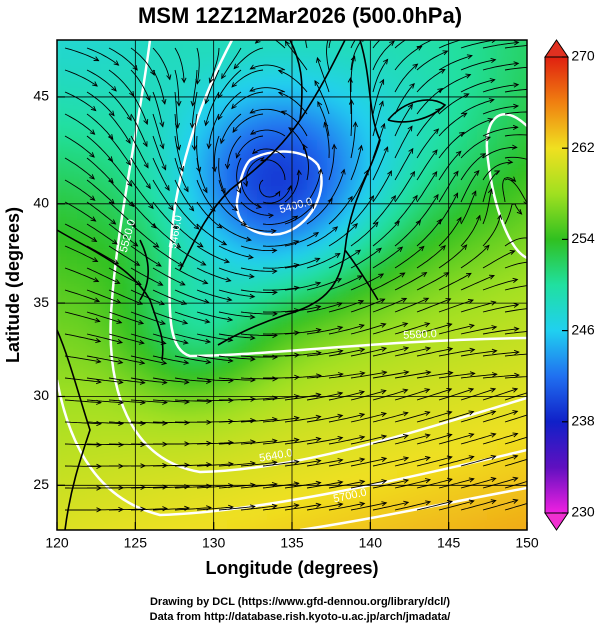  Describe the element at coordinates (583, 329) in the screenshot. I see `colorbar-tick-label: 246` at that location.